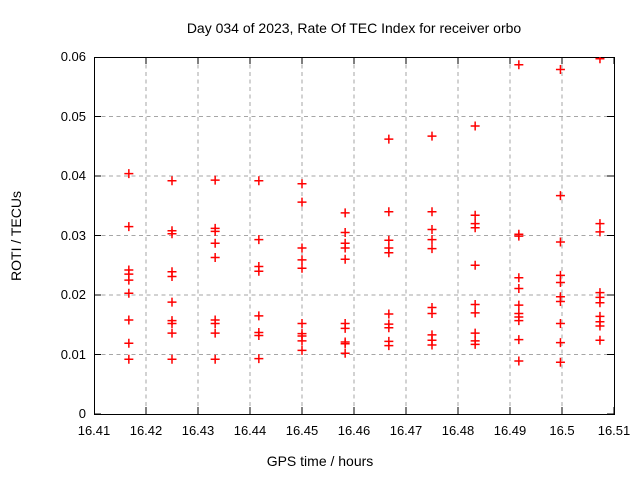 Image resolution: width=640 pixels, height=480 pixels. What do you see at coordinates (146, 430) in the screenshot?
I see `x-tick-label: 16.42` at bounding box center [146, 430].